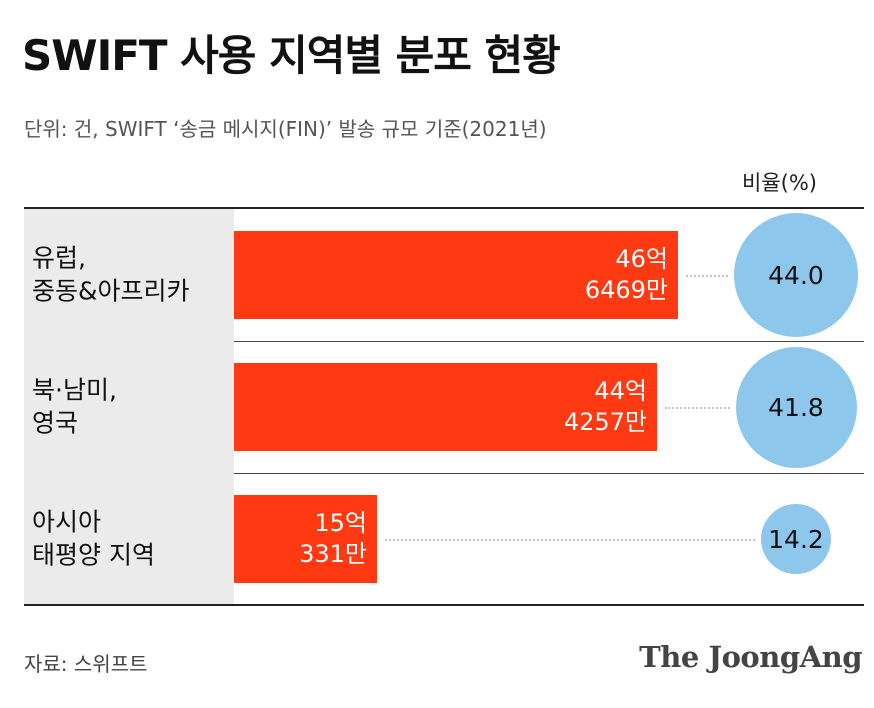 The width and height of the screenshot is (874, 708). Describe the element at coordinates (444, 208) in the screenshot. I see `top-rule` at that location.